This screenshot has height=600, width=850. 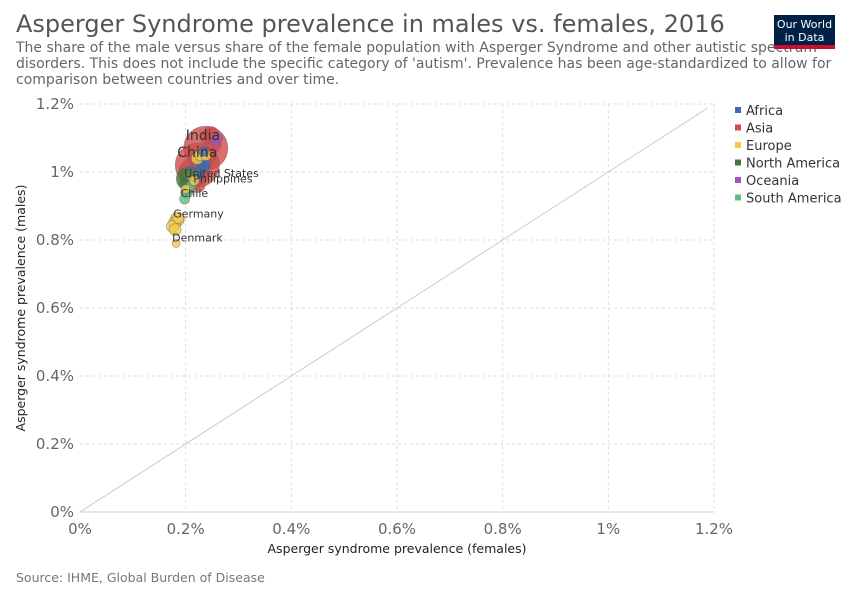 What do you see at coordinates (714, 529) in the screenshot?
I see `x-tick-label: 1.2%` at bounding box center [714, 529].